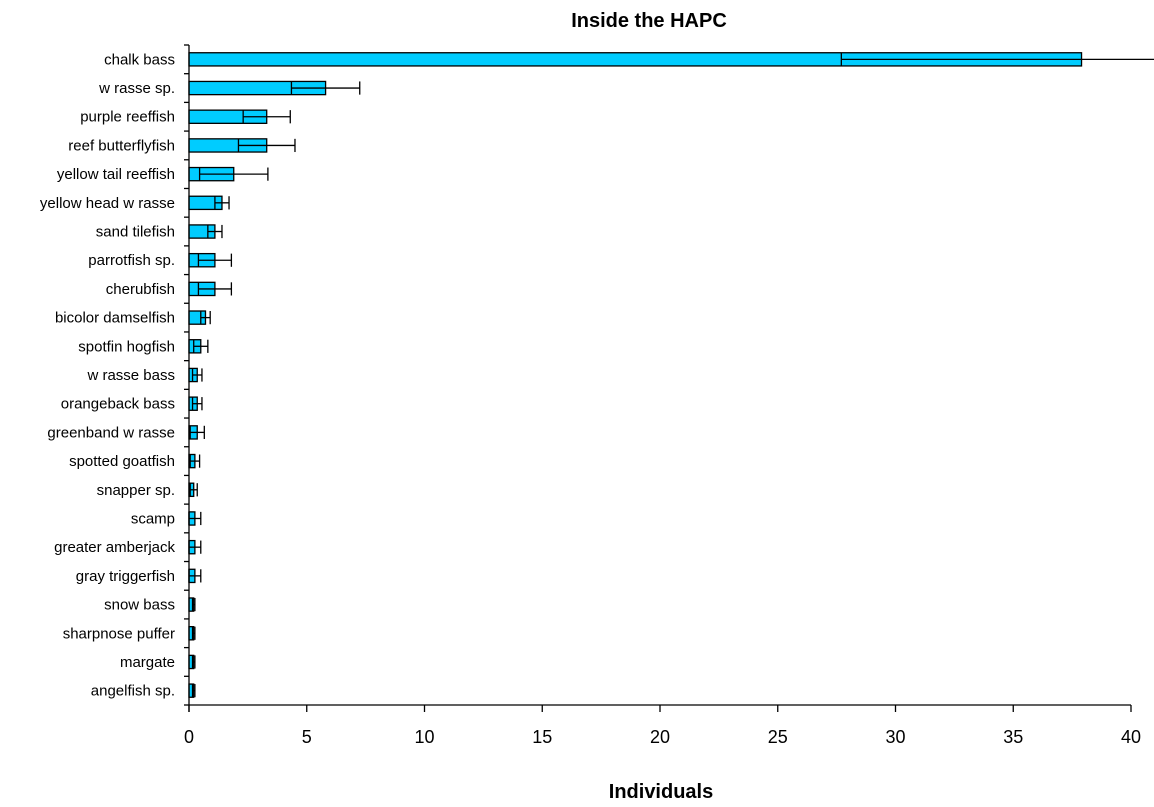 This screenshot has width=1154, height=807. What do you see at coordinates (895, 737) in the screenshot?
I see `x-tick-label: 30` at bounding box center [895, 737].